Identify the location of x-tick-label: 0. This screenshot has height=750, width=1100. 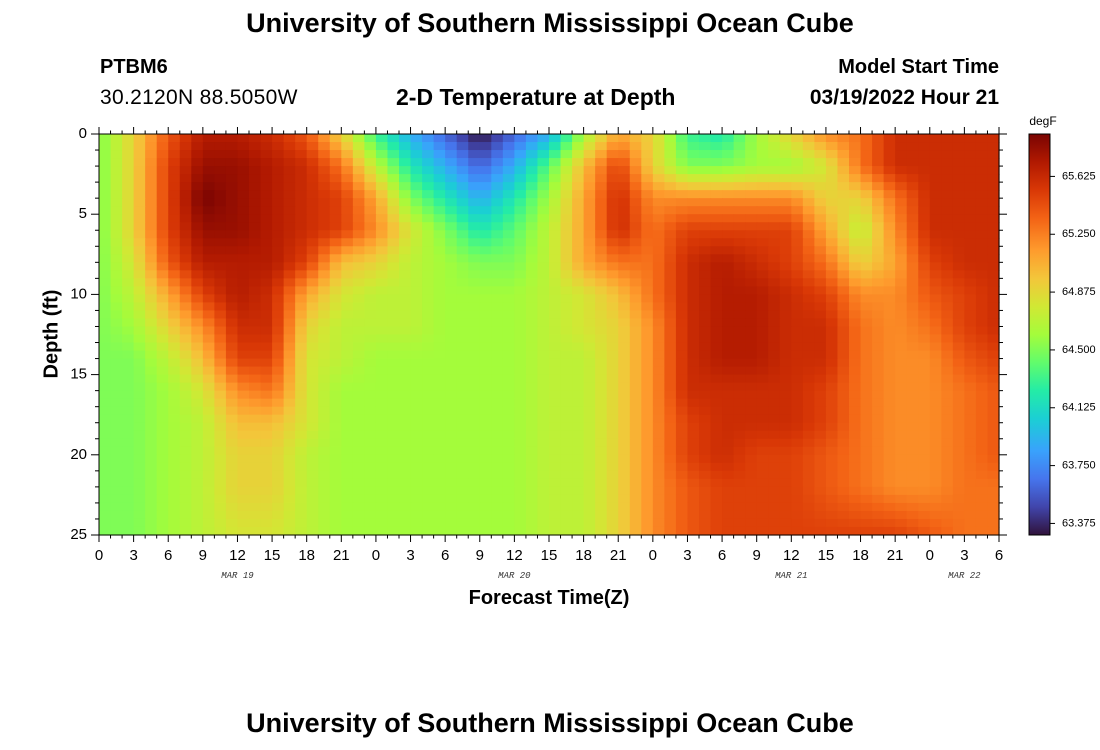
(653, 555).